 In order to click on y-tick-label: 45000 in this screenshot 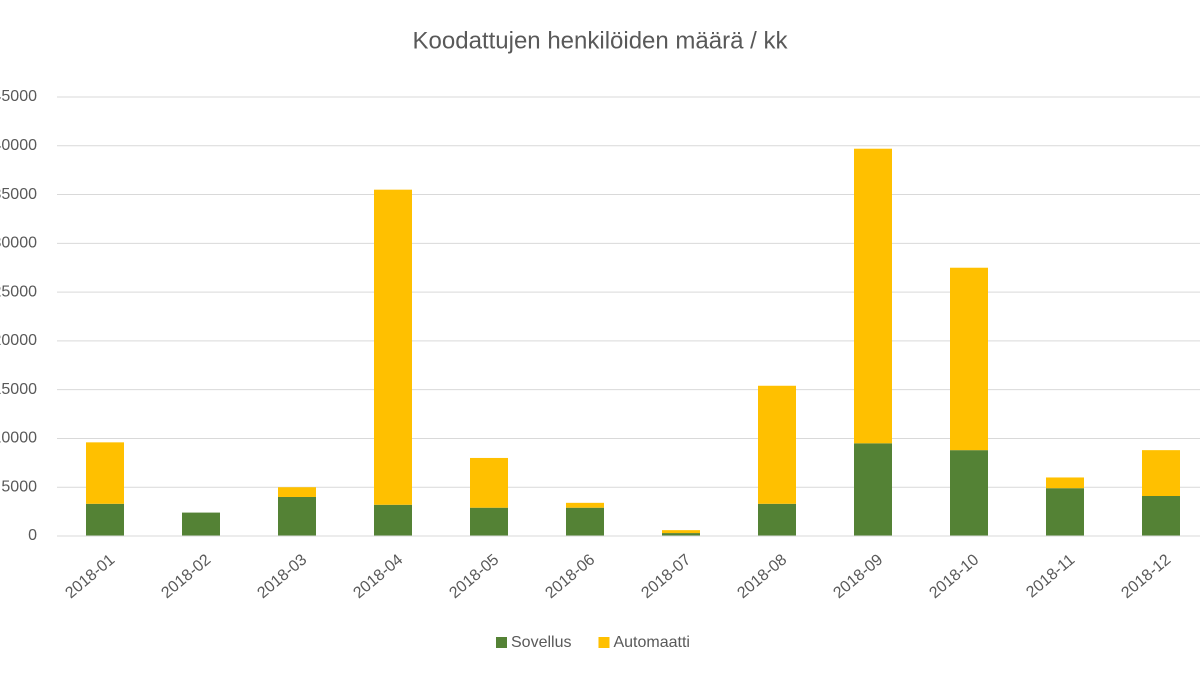, I will do `click(18, 96)`.